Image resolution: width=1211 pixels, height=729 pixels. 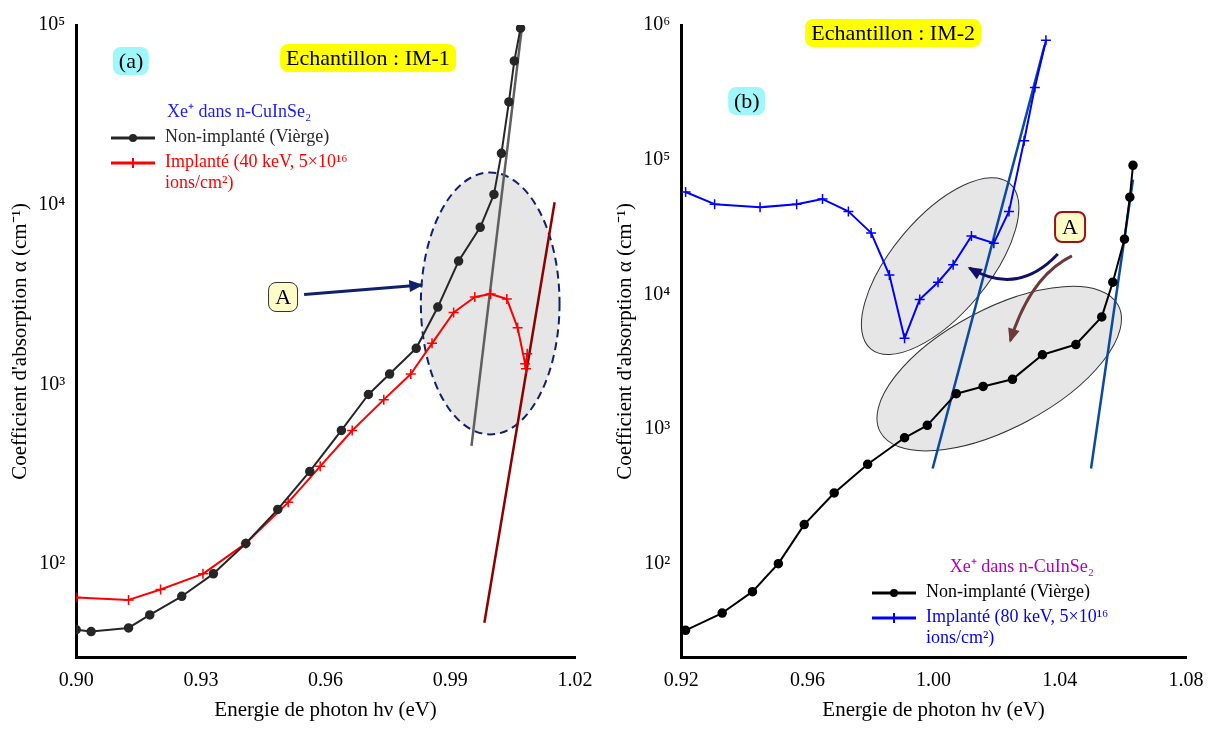 What do you see at coordinates (131, 61) in the screenshot?
I see `annotation: (a)` at bounding box center [131, 61].